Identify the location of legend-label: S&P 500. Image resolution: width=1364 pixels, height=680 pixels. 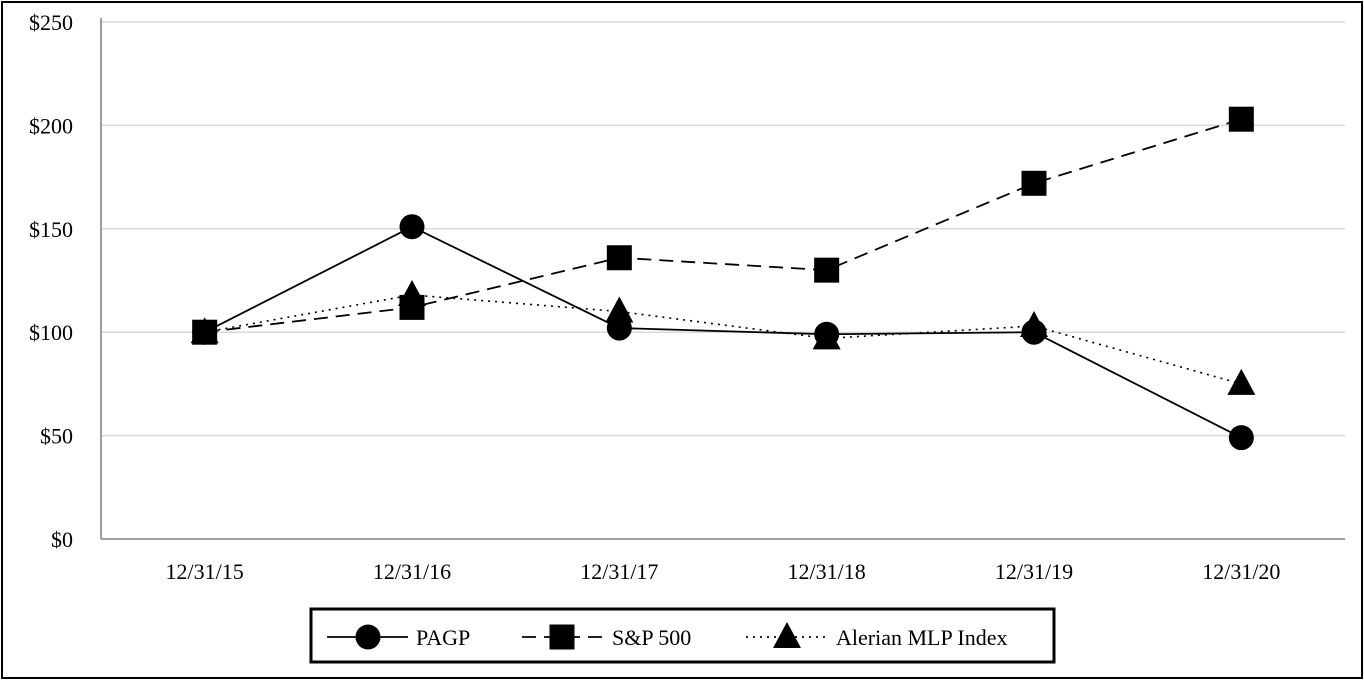
(651, 637).